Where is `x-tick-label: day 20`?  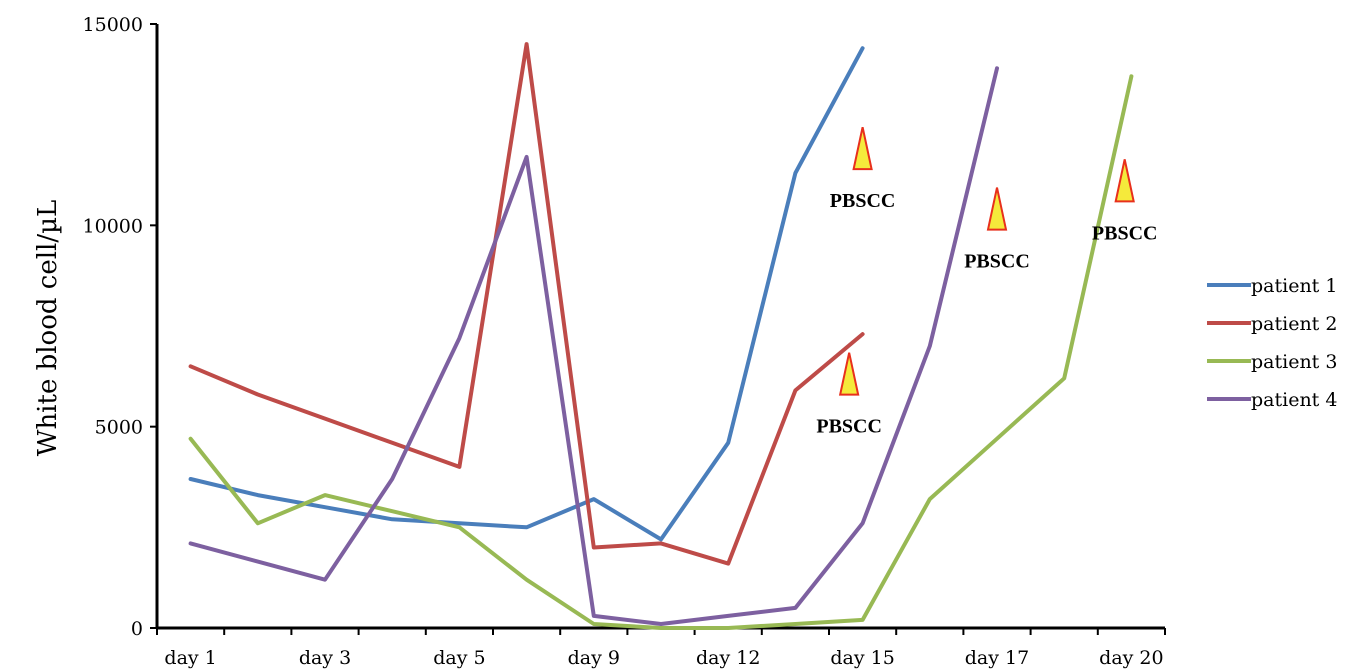
x-tick-label: day 20 is located at coordinates (1131, 658).